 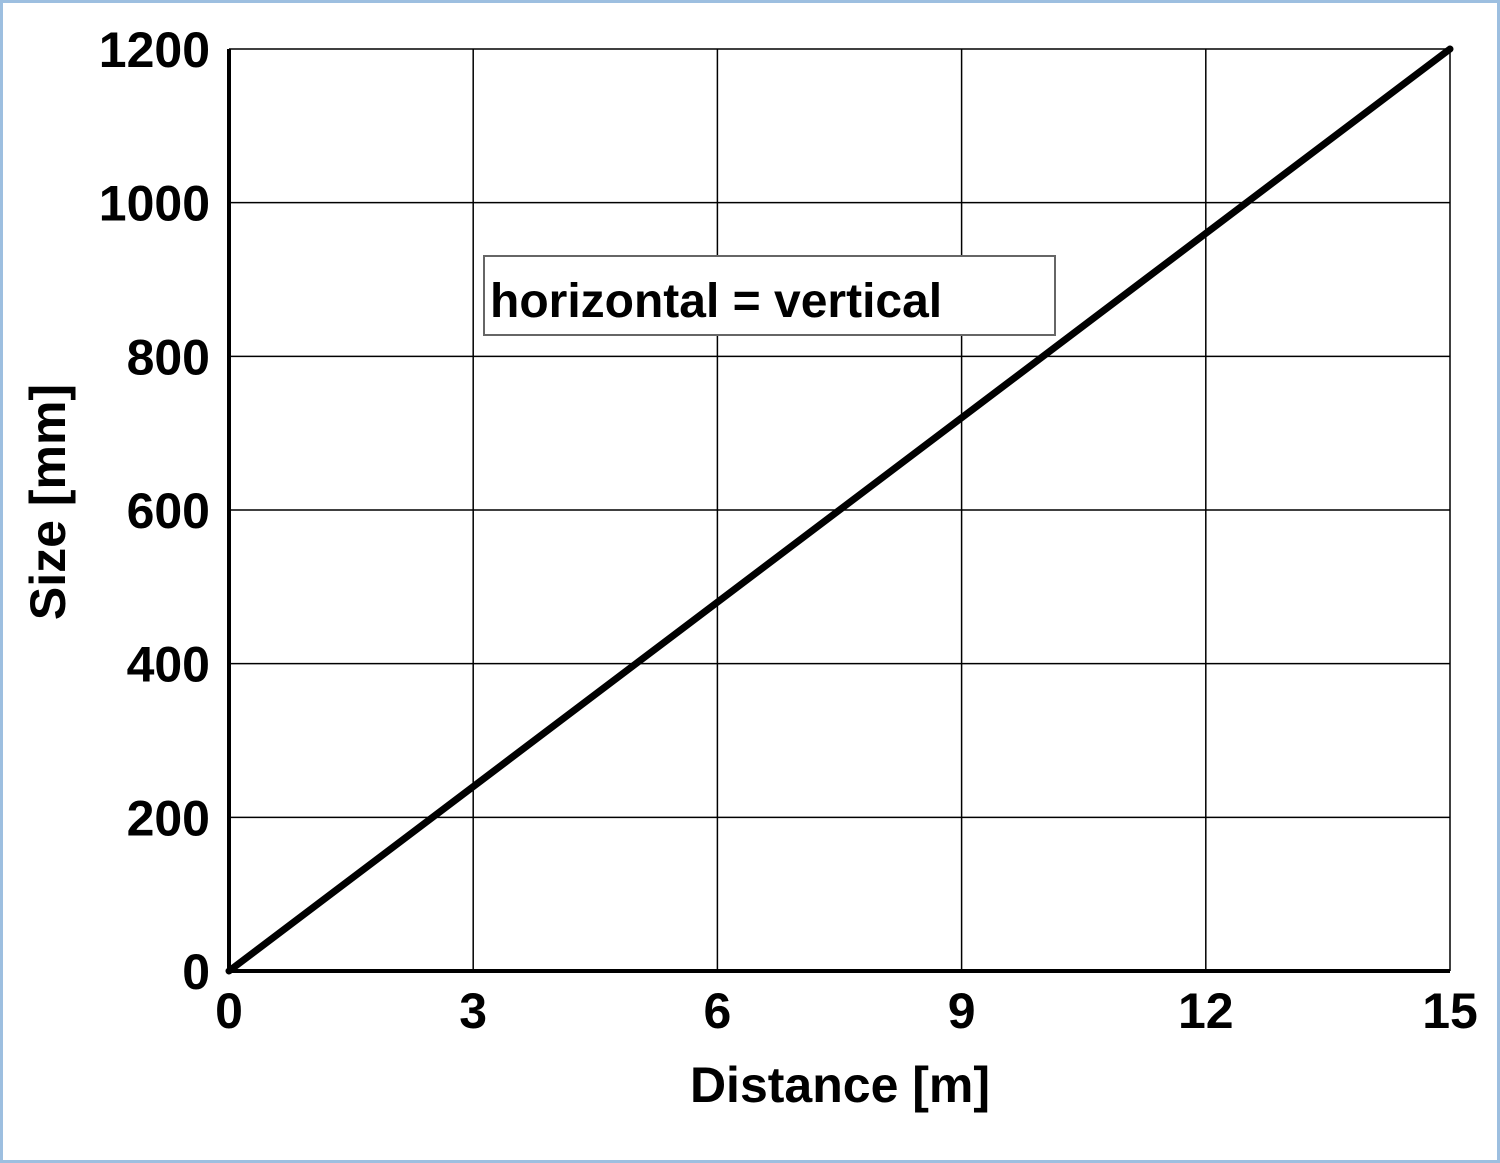 I want to click on annotation-box: horizontal = vertical, so click(x=769, y=295).